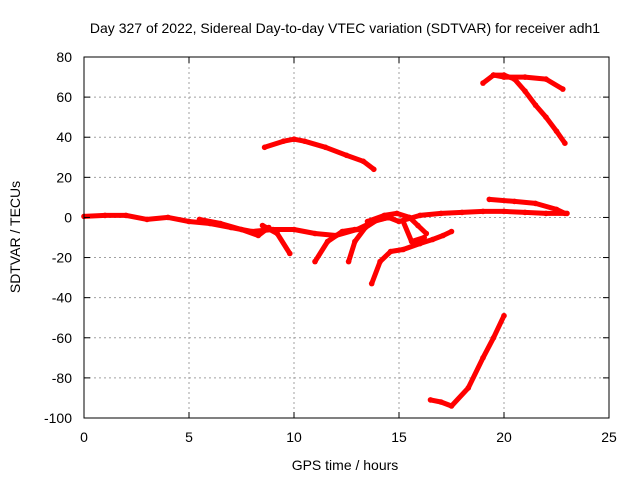 The image size is (640, 480). I want to click on x-tick-label: 15, so click(399, 437).